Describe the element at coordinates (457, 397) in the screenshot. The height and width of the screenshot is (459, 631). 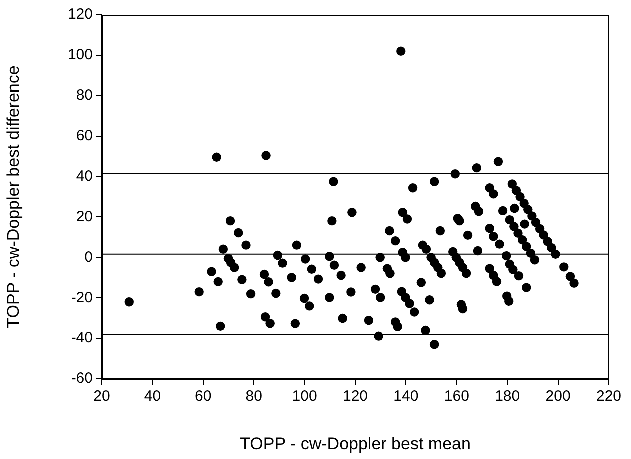
I see `x-tick-label: 160` at that location.